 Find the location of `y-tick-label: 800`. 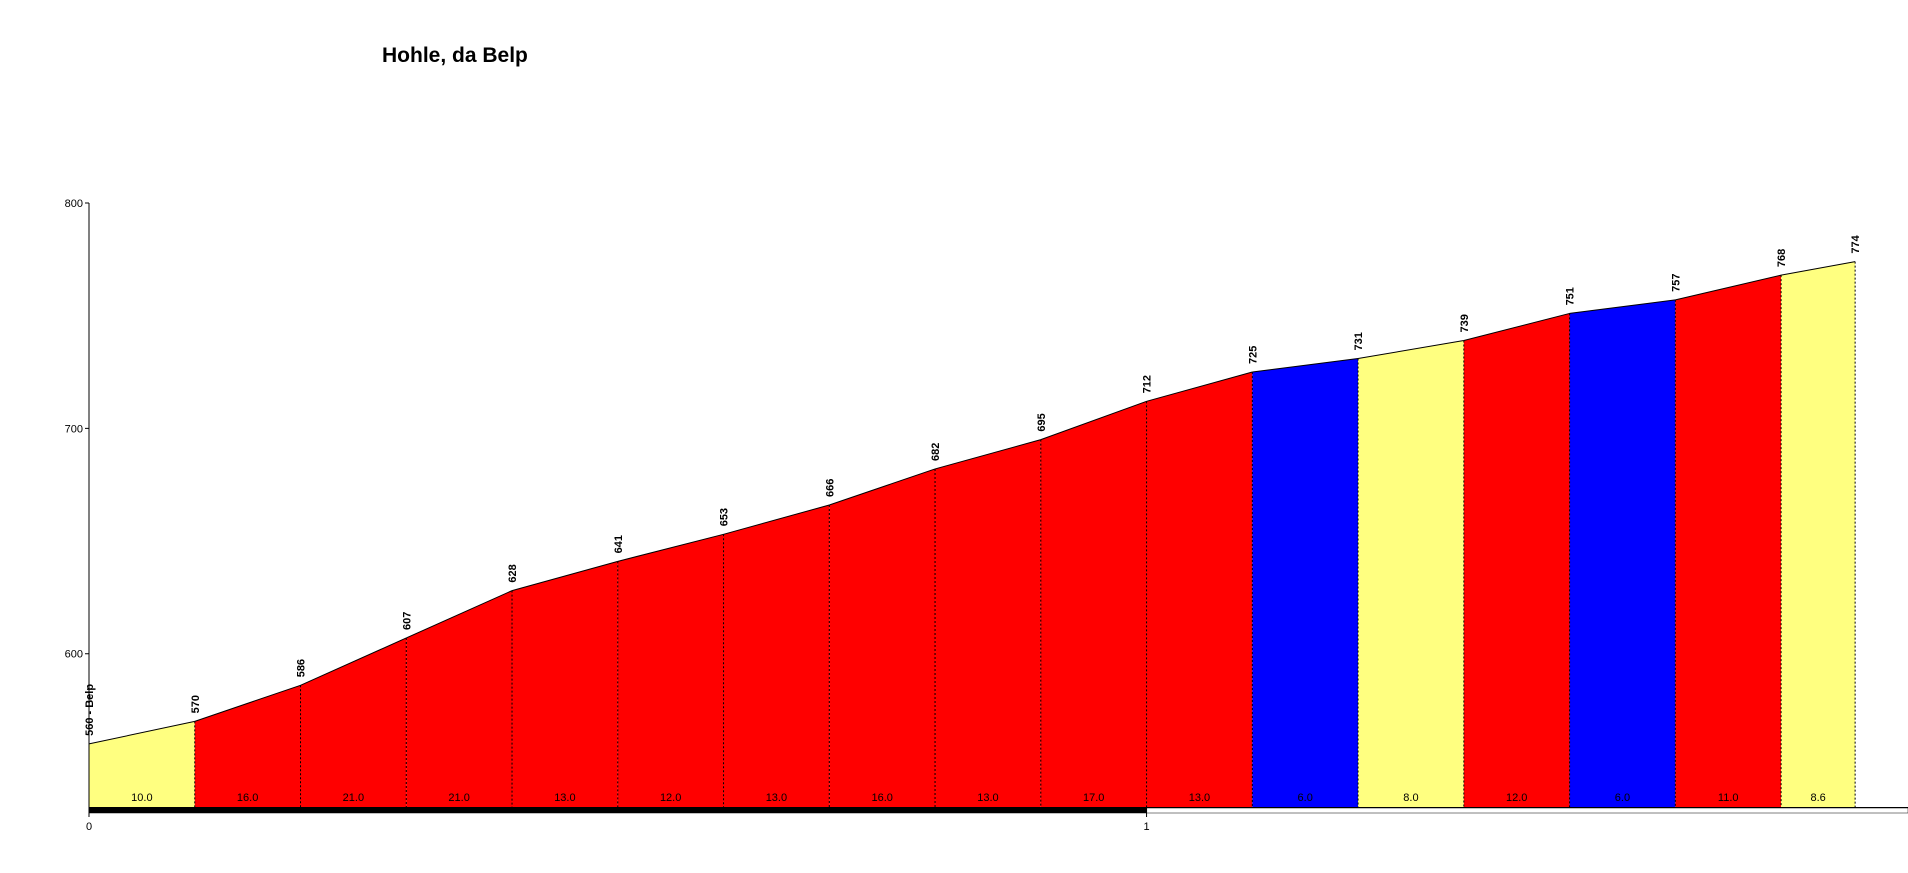

y-tick-label: 800 is located at coordinates (74, 204).